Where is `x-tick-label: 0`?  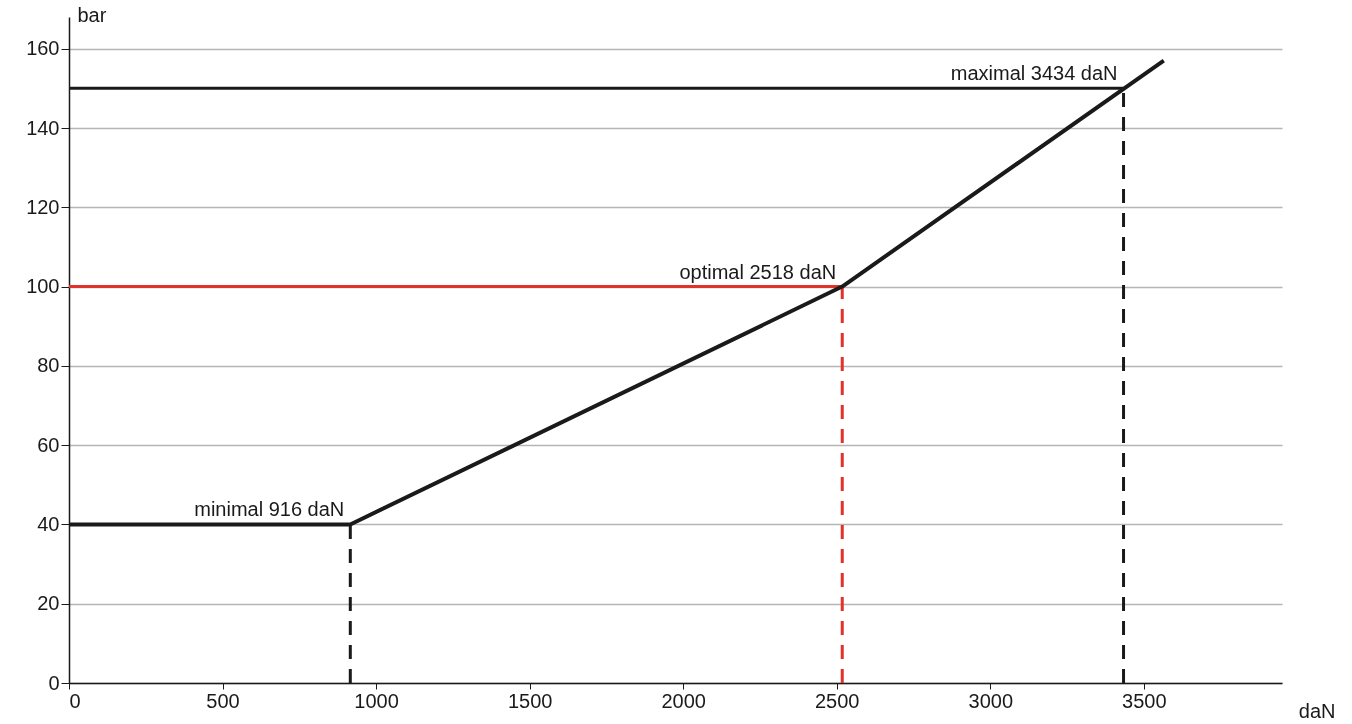
x-tick-label: 0 is located at coordinates (75, 700).